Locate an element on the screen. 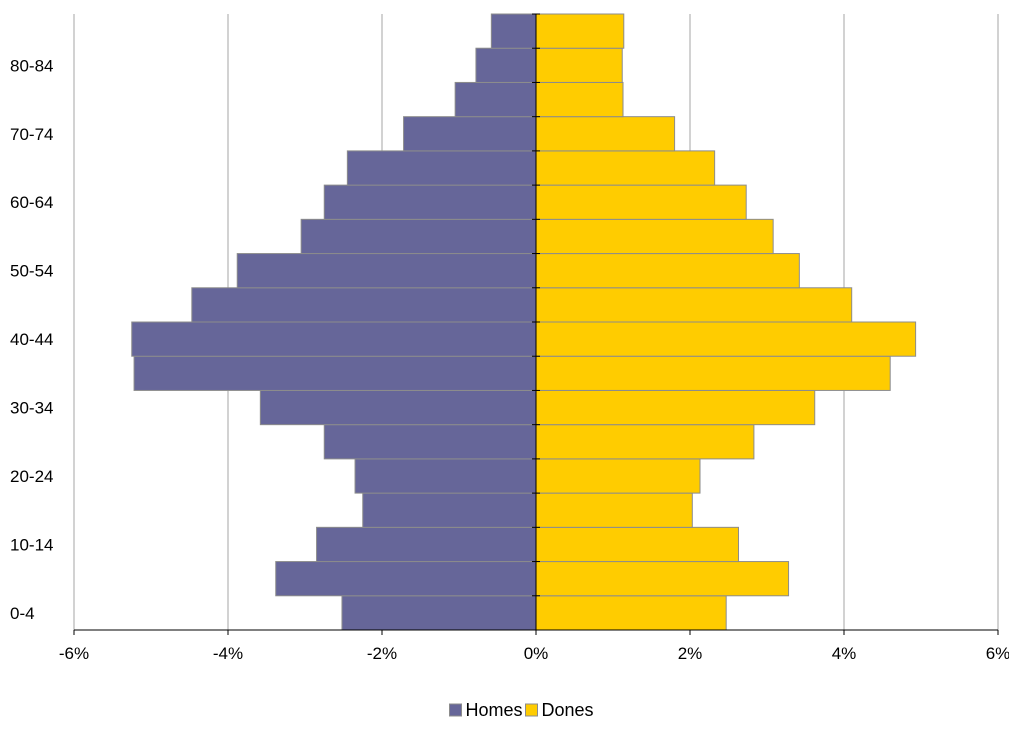  x-tick-label: -2% is located at coordinates (382, 653).